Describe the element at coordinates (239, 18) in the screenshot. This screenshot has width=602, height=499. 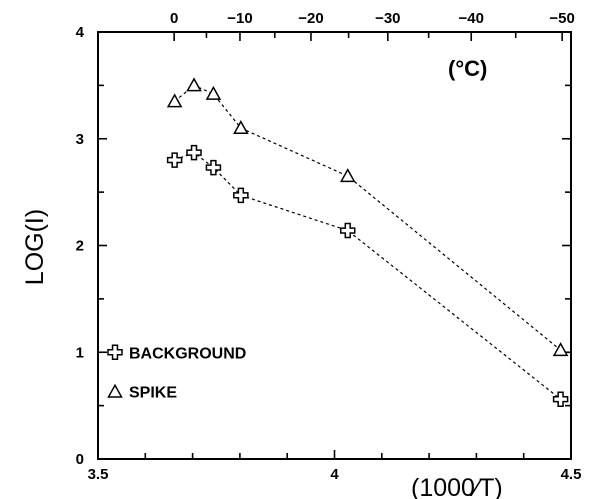
I see `celsius-tick-label: −10` at that location.